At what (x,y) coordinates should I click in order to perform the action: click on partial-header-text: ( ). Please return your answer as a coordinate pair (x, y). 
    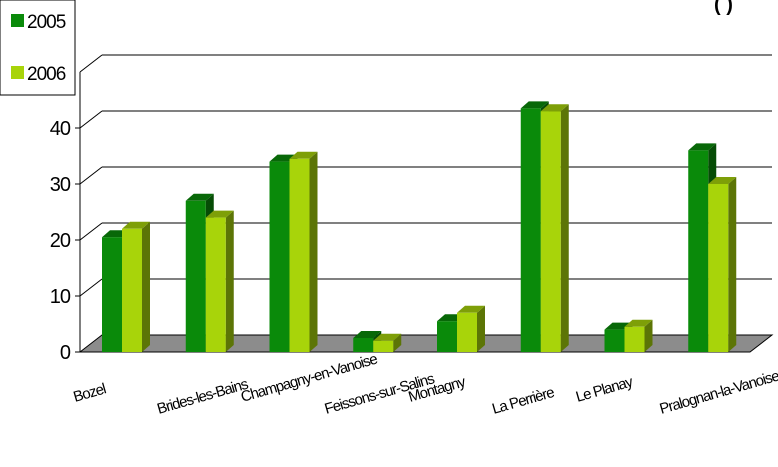
    Looking at the image, I should click on (723, 8).